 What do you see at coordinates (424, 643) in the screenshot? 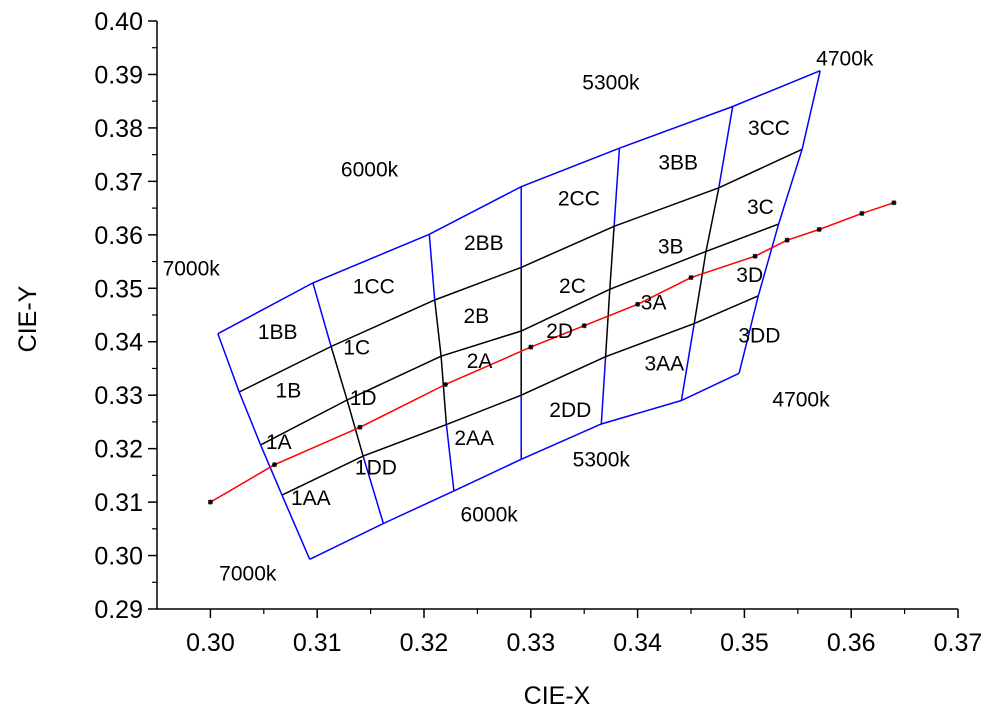
I see `x-tick-label: 0.32` at bounding box center [424, 643].